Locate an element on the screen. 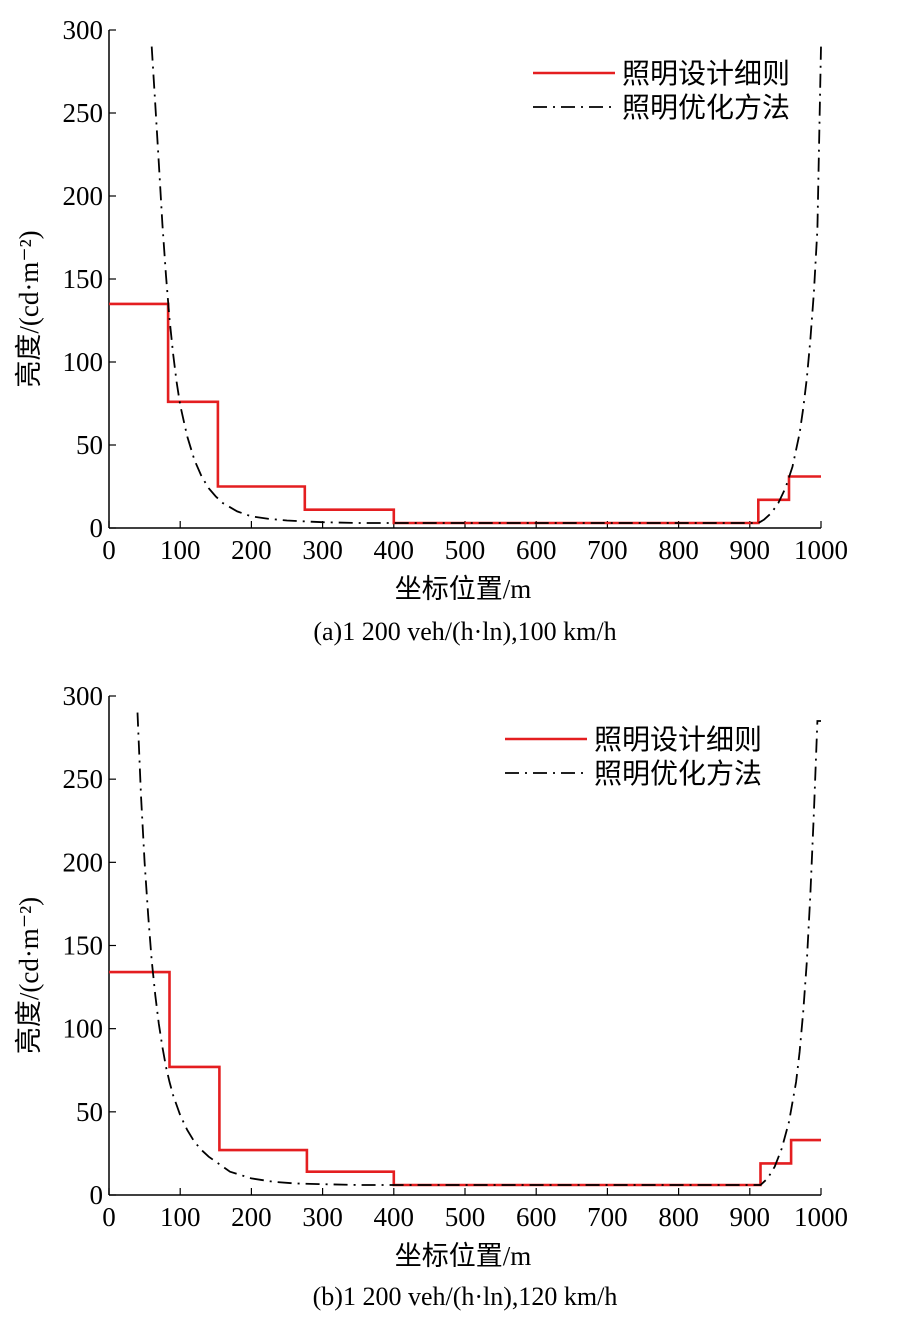  figure-caption: (b)1 200 veh/(h·ln),120 km/h is located at coordinates (465, 1296).